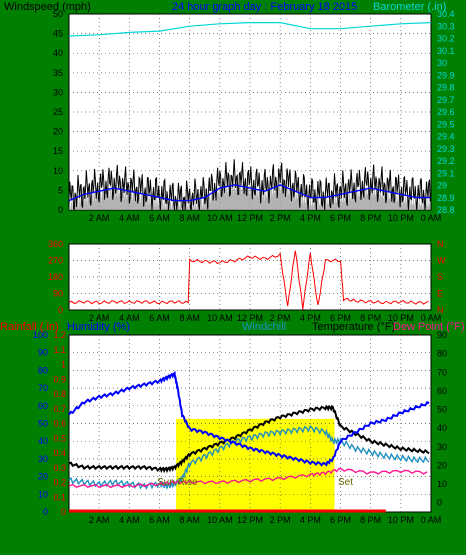 This screenshot has width=466, height=555. Describe the element at coordinates (442, 354) in the screenshot. I see `temperature-tick-label: 80` at that location.